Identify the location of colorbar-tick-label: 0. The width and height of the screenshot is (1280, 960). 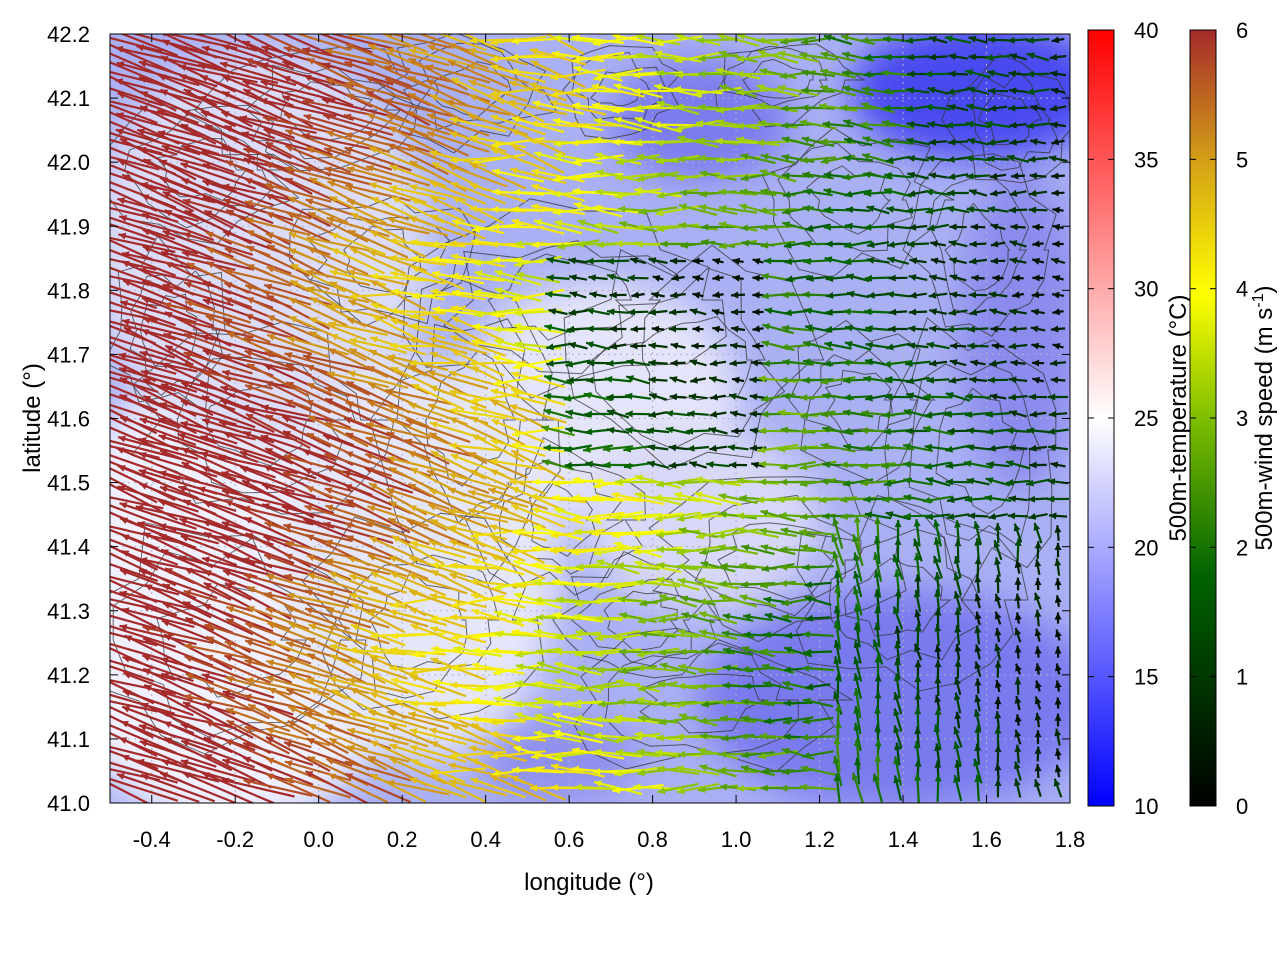
(1242, 806).